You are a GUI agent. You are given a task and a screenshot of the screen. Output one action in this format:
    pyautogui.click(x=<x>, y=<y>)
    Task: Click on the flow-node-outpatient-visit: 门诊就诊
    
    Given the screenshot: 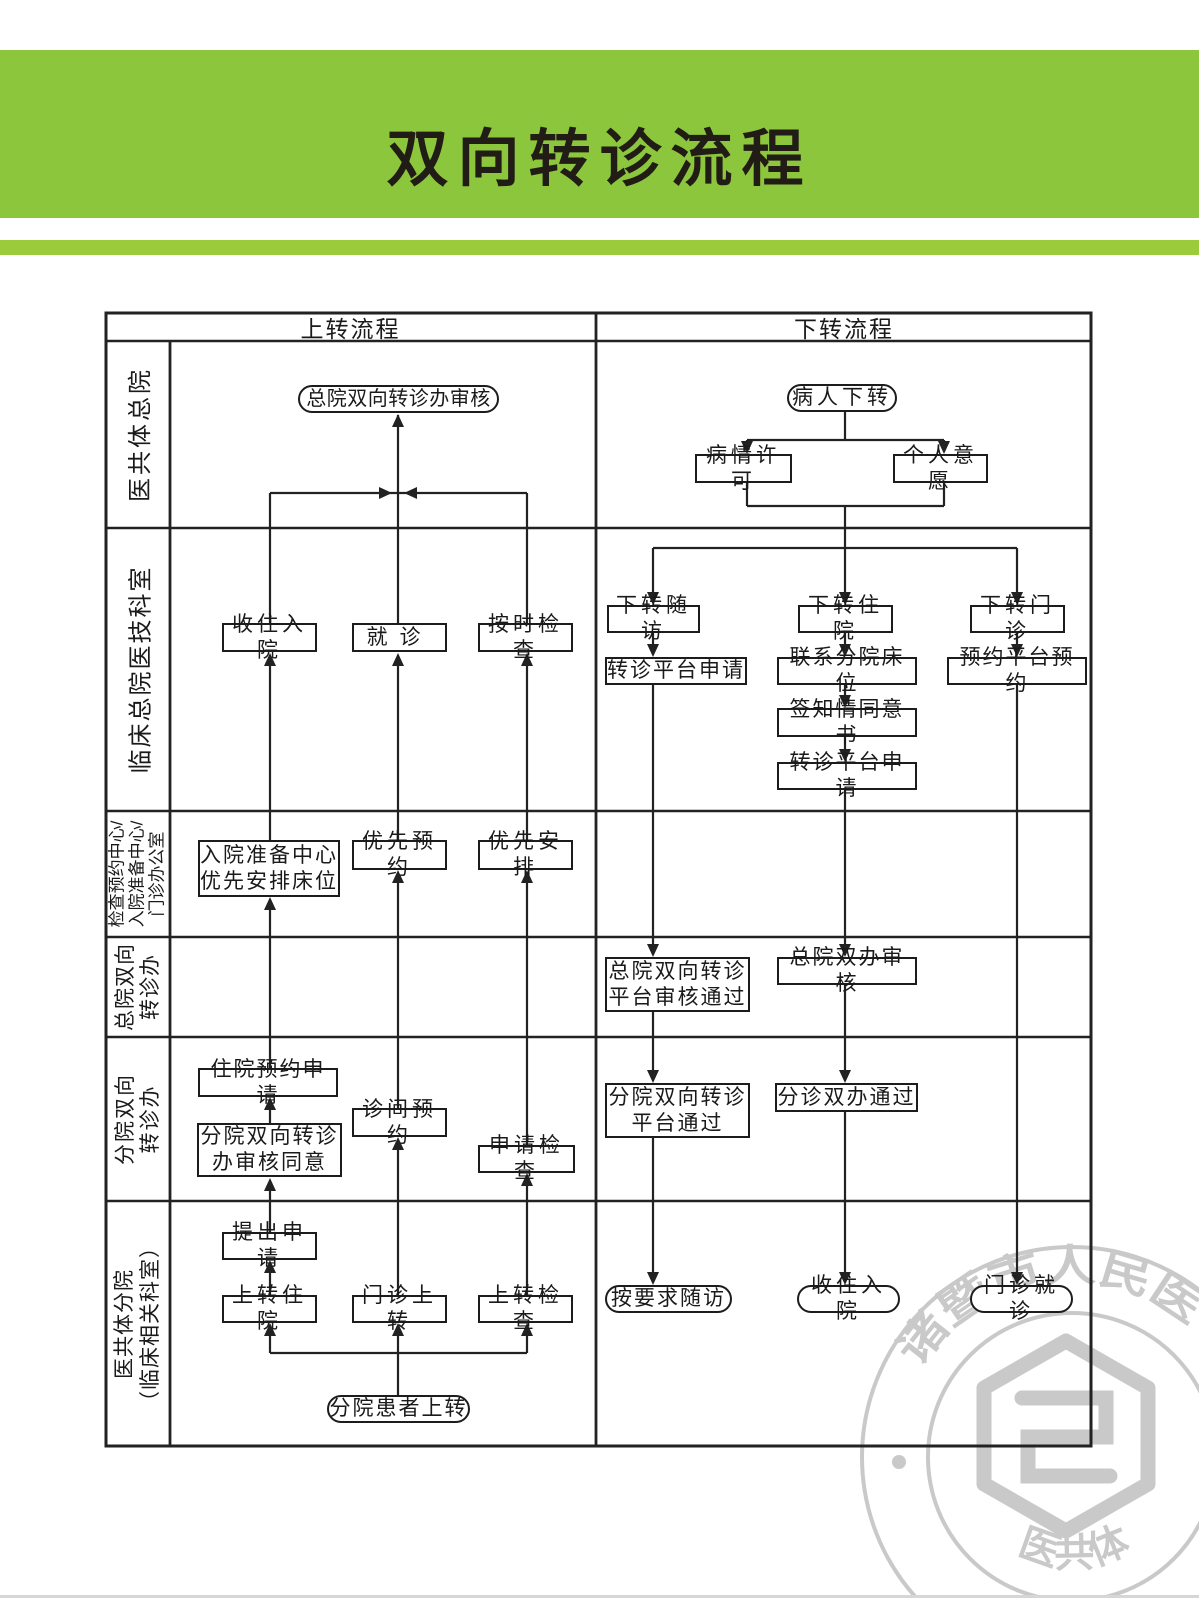 What is the action you would take?
    pyautogui.click(x=1021, y=1298)
    